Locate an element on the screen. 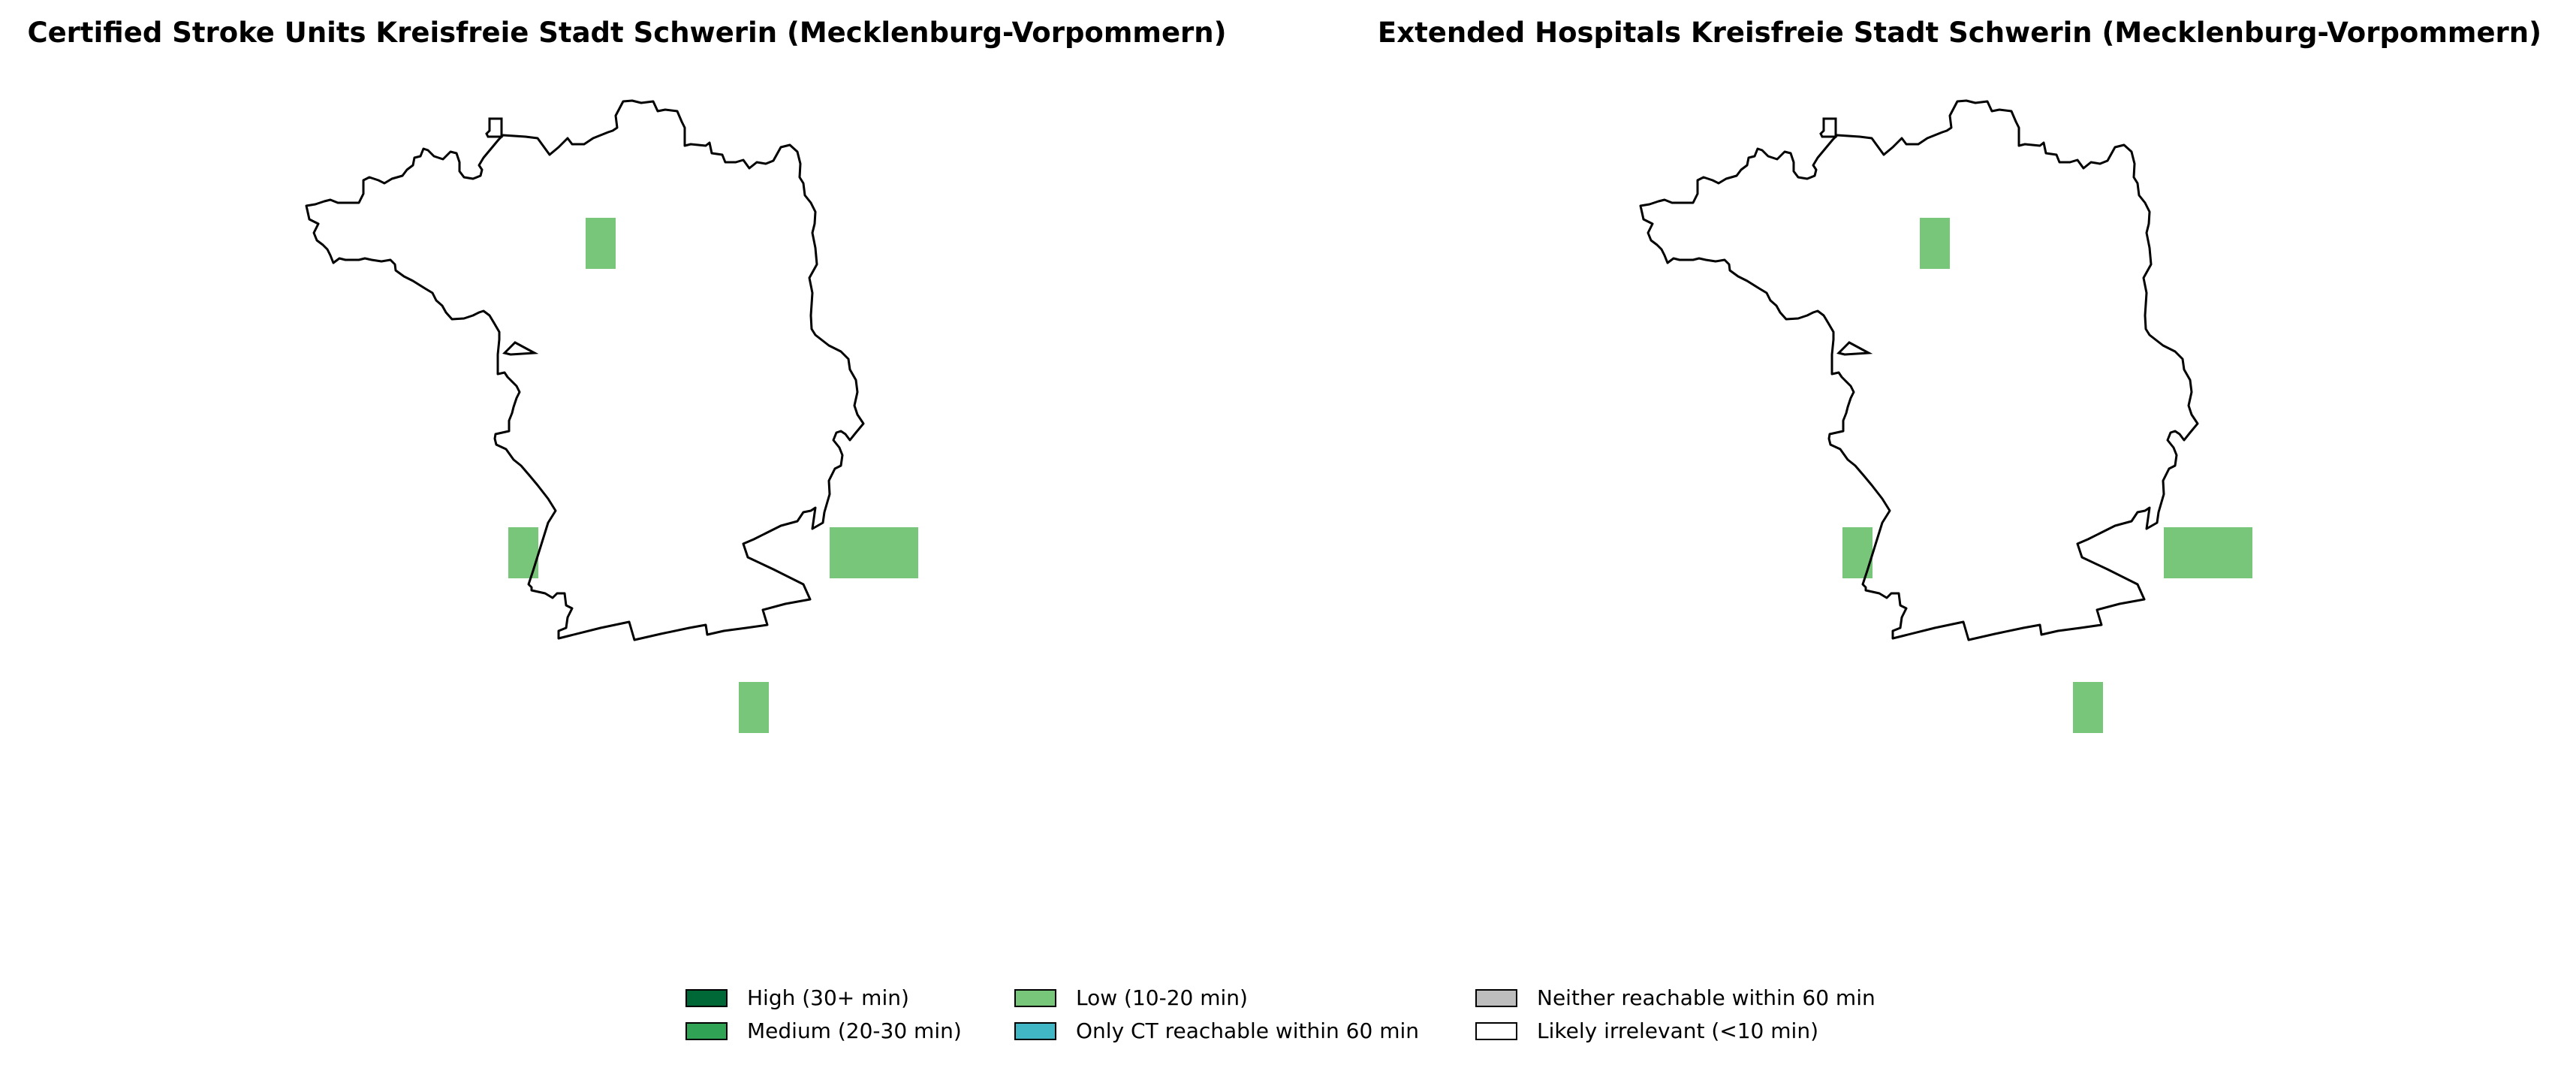  legend-swatch-high is located at coordinates (706, 998).